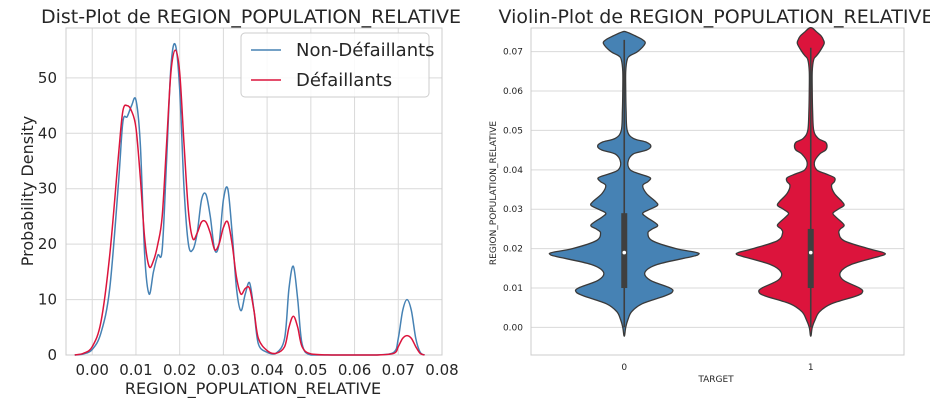 This screenshot has height=404, width=930. Describe the element at coordinates (253, 389) in the screenshot. I see `dist-plot-xlabel: REGION_POPULATION_RELATIVE` at that location.